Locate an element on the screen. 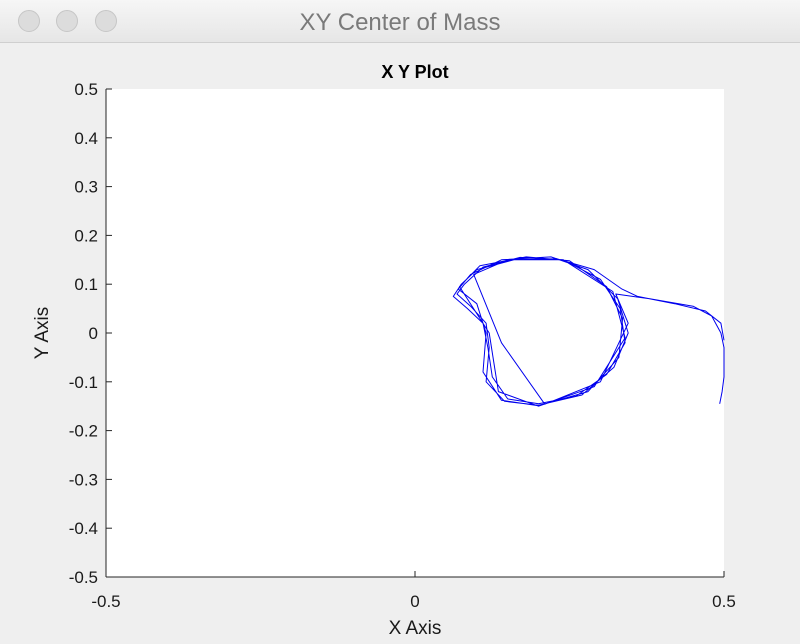 This screenshot has width=800, height=644. y-tick-label: -0.4 is located at coordinates (83, 528).